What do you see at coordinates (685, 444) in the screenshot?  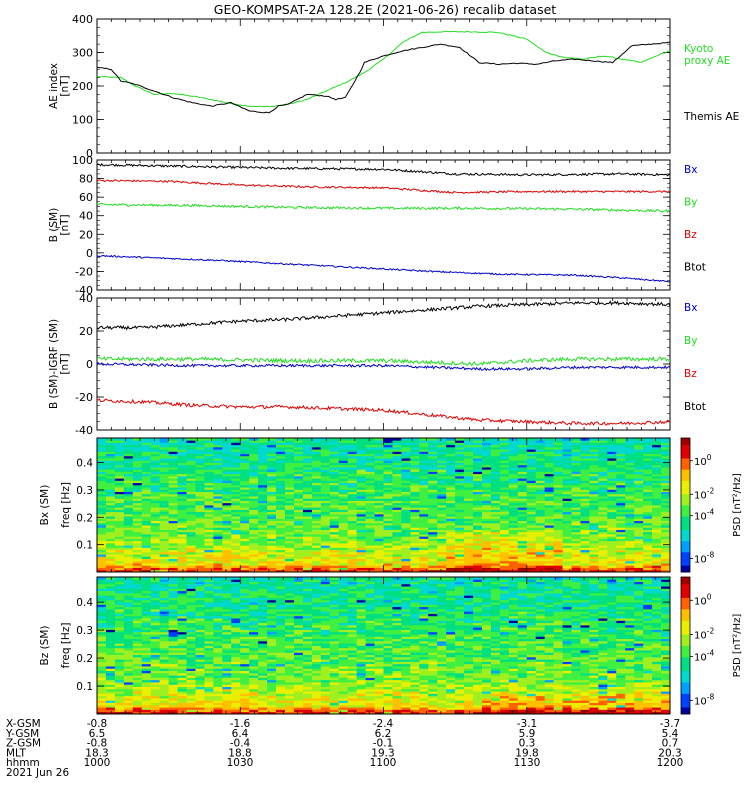 I see `colorbar-segment` at bounding box center [685, 444].